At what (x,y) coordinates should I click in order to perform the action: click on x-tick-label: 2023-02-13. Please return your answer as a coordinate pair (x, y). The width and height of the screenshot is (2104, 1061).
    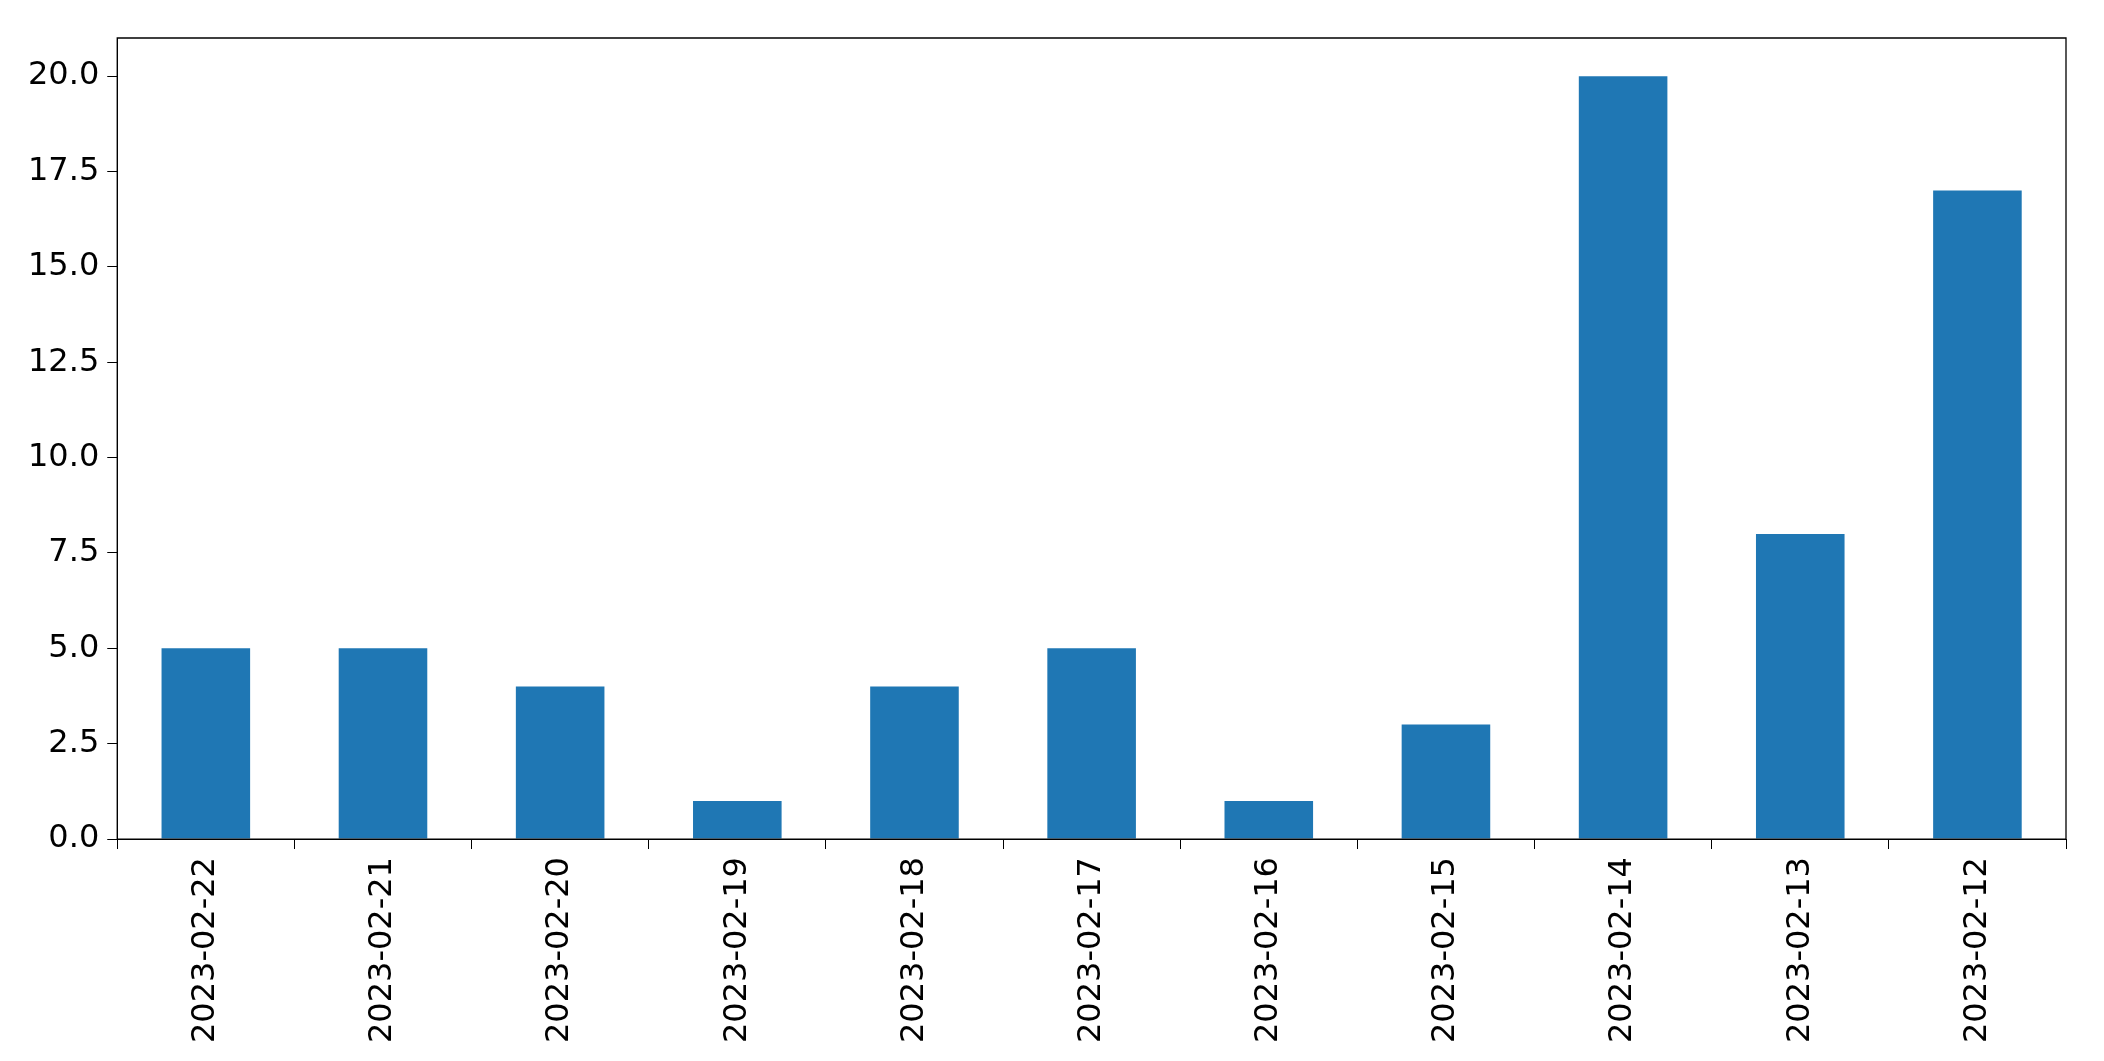
    Looking at the image, I should click on (1797, 950).